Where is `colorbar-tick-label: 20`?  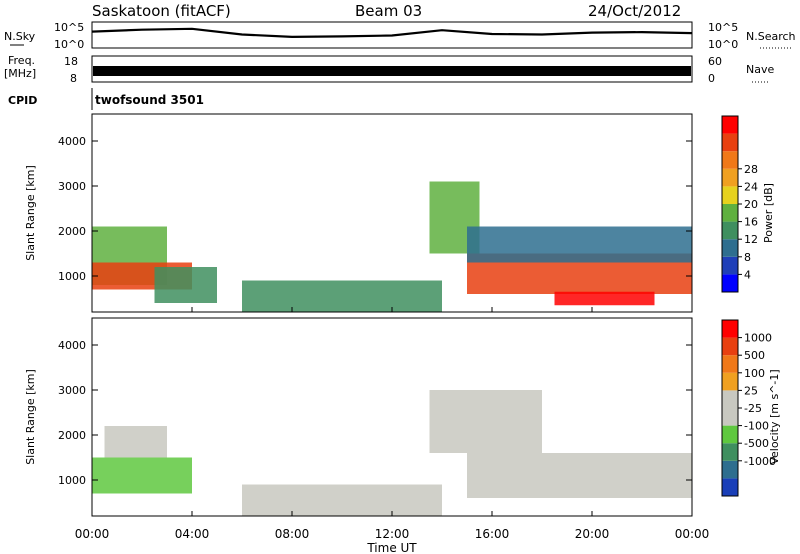 colorbar-tick-label: 20 is located at coordinates (751, 204).